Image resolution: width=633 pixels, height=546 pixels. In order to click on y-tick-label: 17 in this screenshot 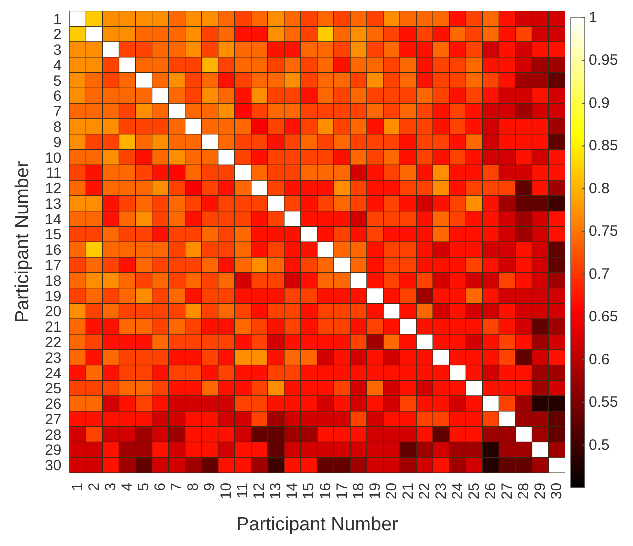, I will do `click(53, 266)`.